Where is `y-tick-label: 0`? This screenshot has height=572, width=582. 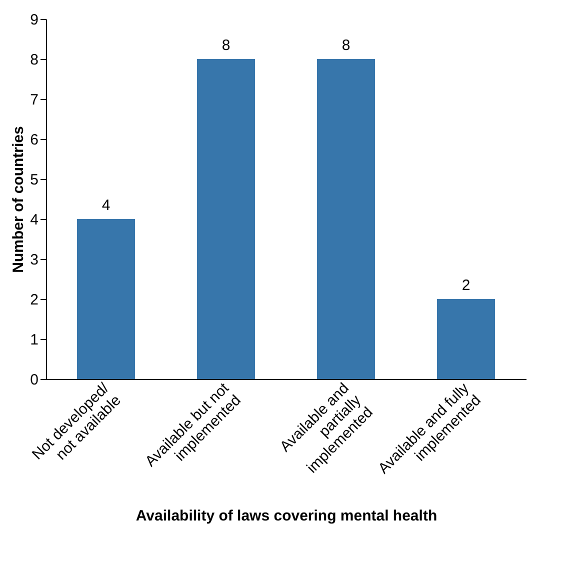
y-tick-label: 0 is located at coordinates (34, 380).